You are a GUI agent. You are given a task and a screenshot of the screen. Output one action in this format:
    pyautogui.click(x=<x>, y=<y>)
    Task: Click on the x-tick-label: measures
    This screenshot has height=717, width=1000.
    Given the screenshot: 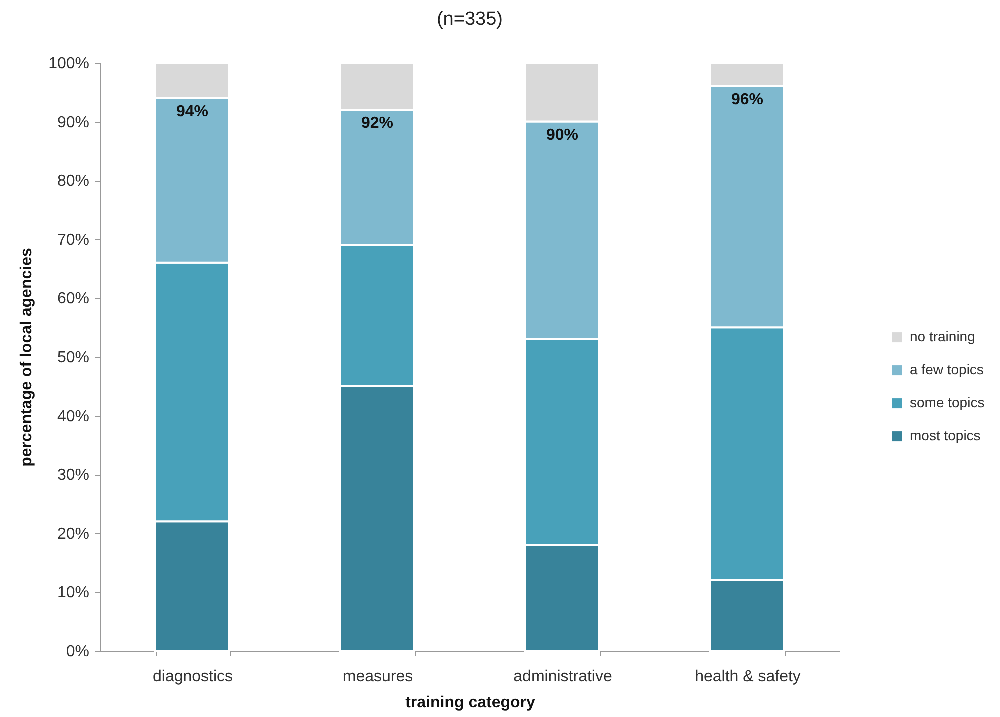 What is the action you would take?
    pyautogui.click(x=378, y=677)
    